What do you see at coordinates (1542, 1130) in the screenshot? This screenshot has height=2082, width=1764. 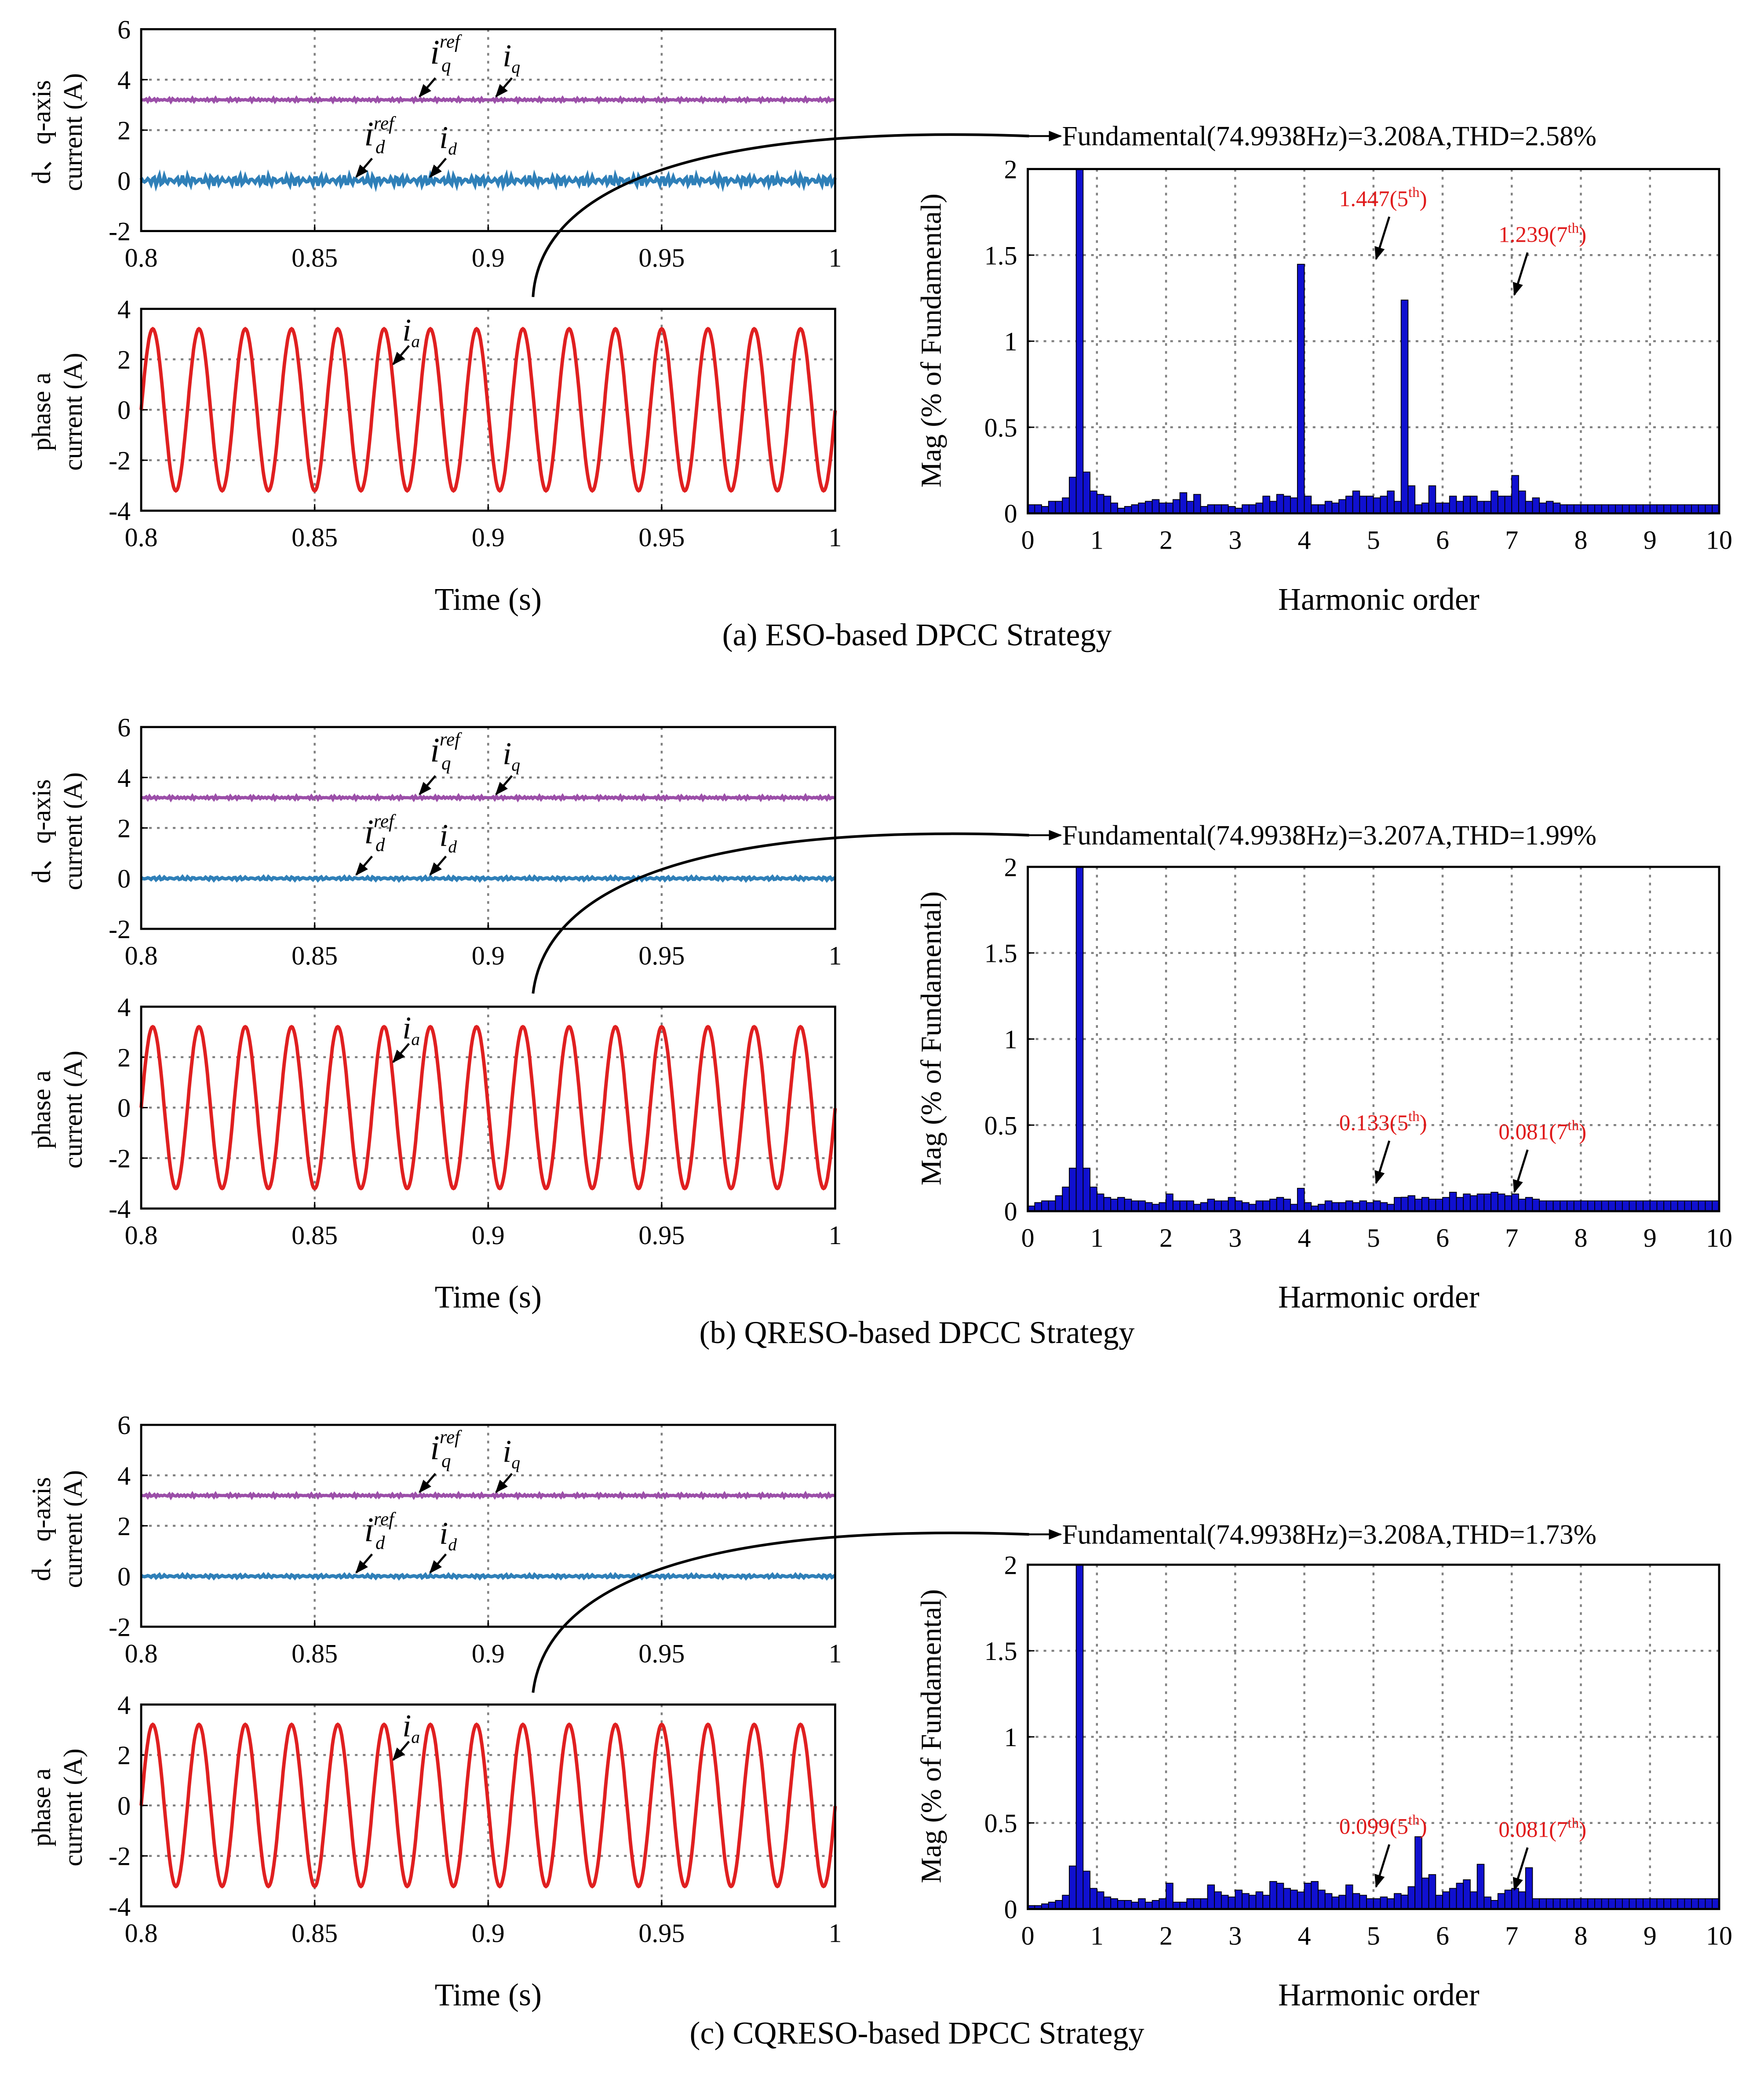 I see `annotation-label: 0.081(7th)` at bounding box center [1542, 1130].